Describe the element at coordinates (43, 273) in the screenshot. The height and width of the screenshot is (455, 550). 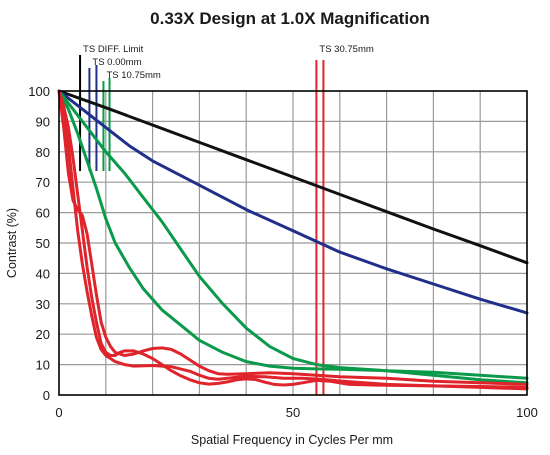
I see `y-tick-label: 40` at that location.